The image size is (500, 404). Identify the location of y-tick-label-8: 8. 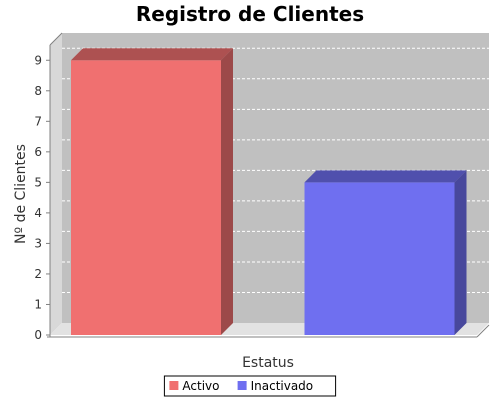
(38, 91).